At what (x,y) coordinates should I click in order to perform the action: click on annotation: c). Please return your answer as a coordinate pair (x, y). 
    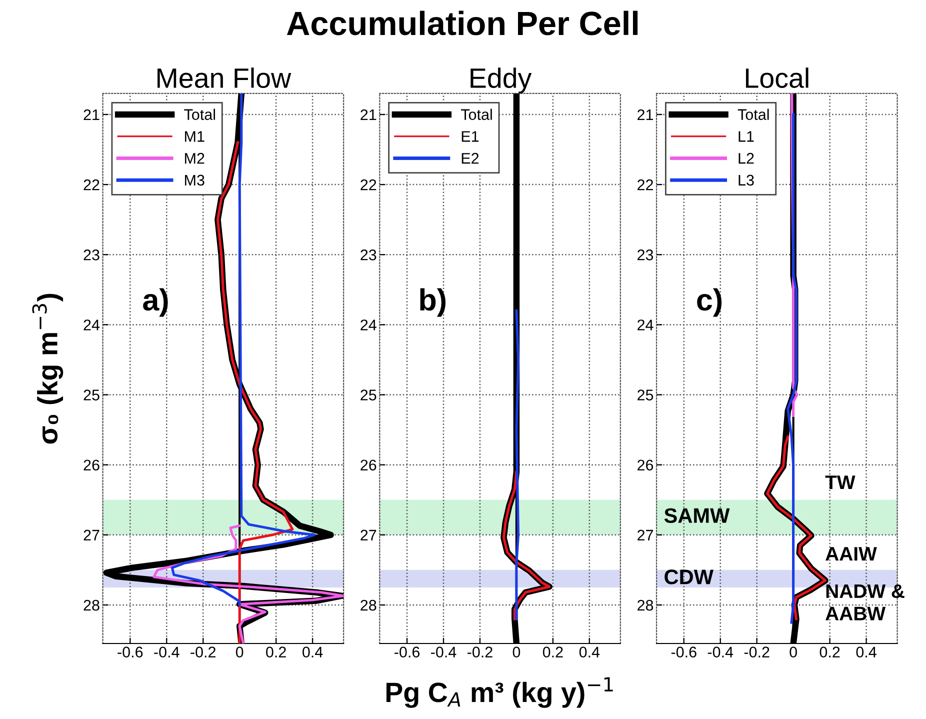
    Looking at the image, I should click on (709, 302).